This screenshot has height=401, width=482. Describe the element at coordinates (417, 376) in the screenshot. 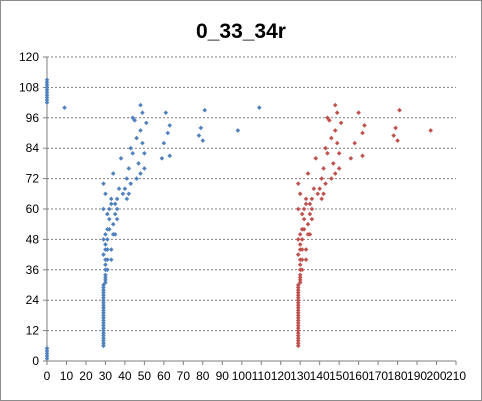

I see `x-tick-label: 190` at that location.